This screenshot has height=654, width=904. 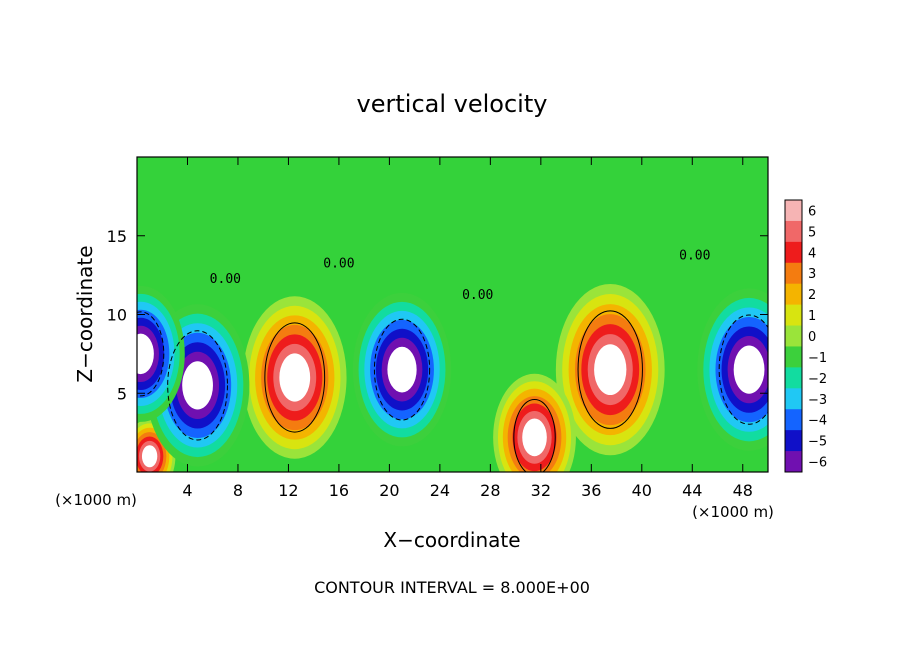 What do you see at coordinates (339, 490) in the screenshot?
I see `x-tick-label: 16` at bounding box center [339, 490].